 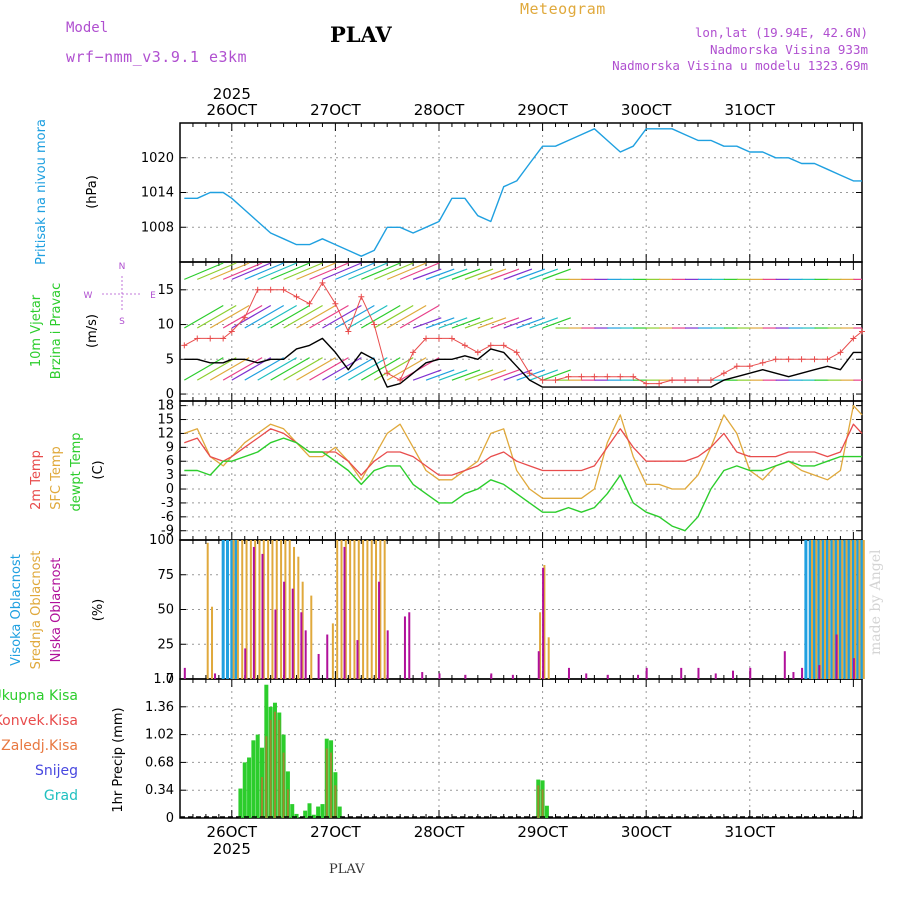 I want to click on pressure-title: Pritisak na nivou mora, so click(x=41, y=192).